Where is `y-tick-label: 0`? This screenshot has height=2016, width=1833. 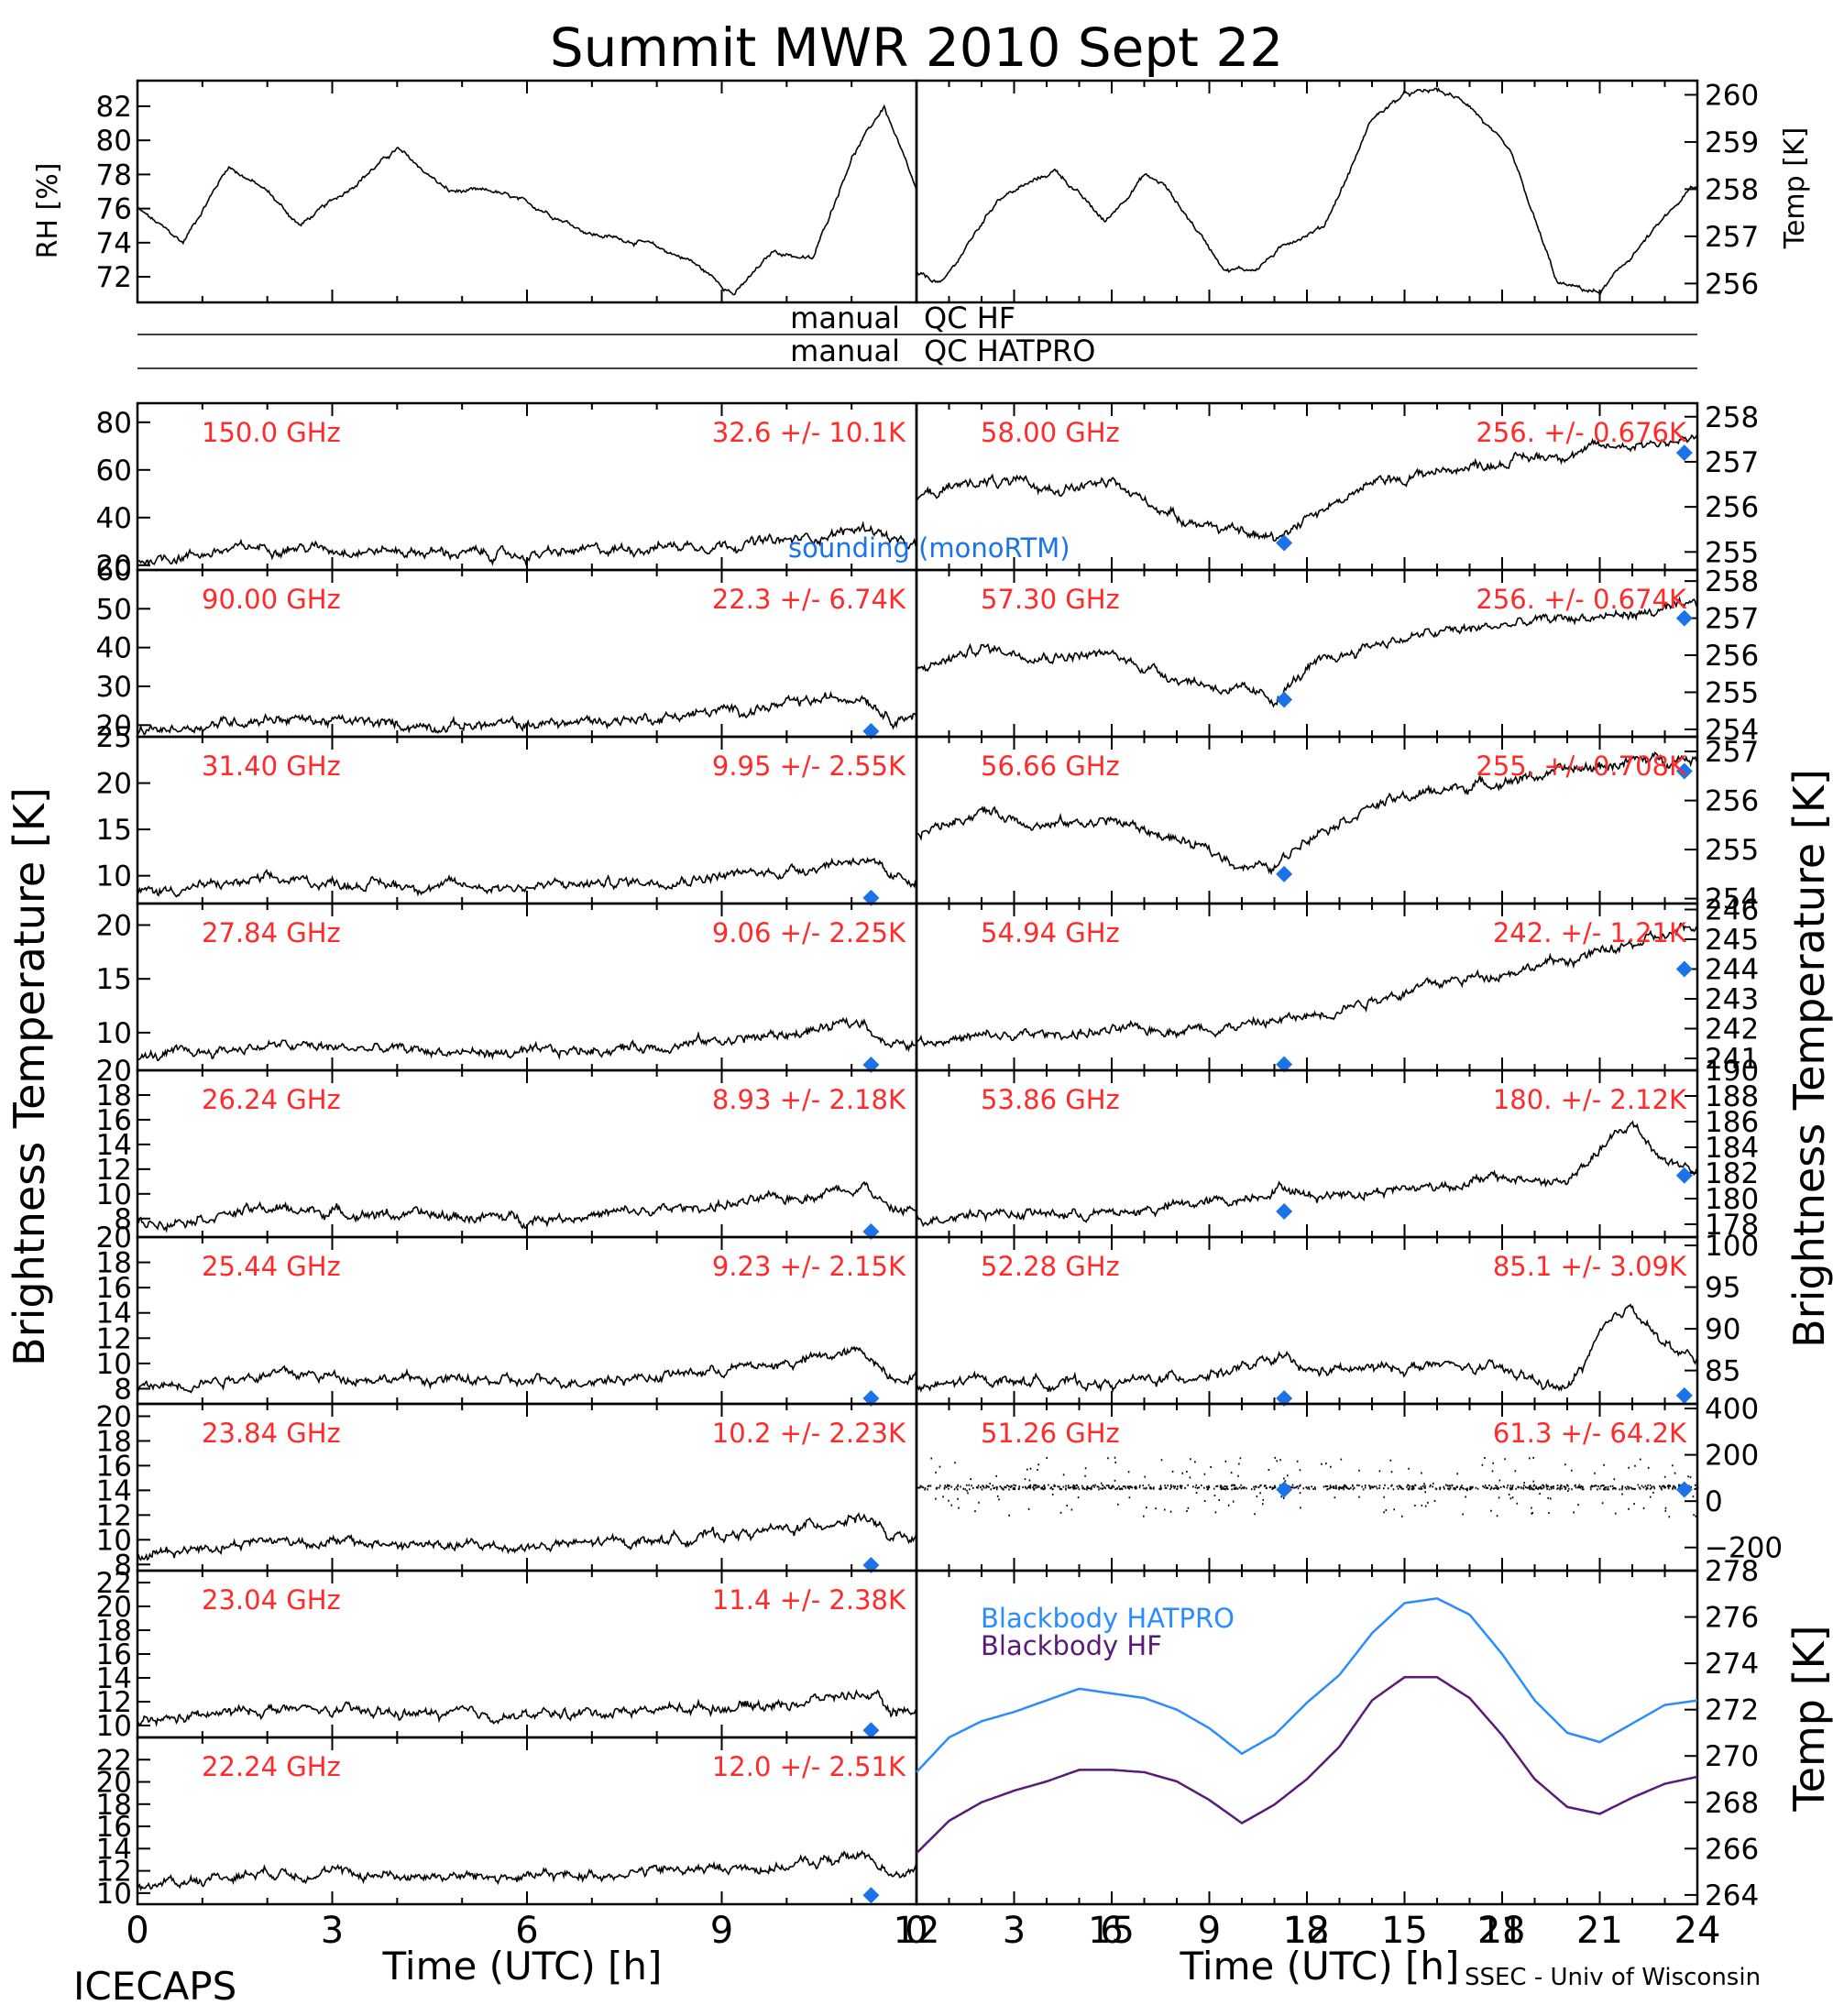 y-tick-label: 0 is located at coordinates (1714, 1501).